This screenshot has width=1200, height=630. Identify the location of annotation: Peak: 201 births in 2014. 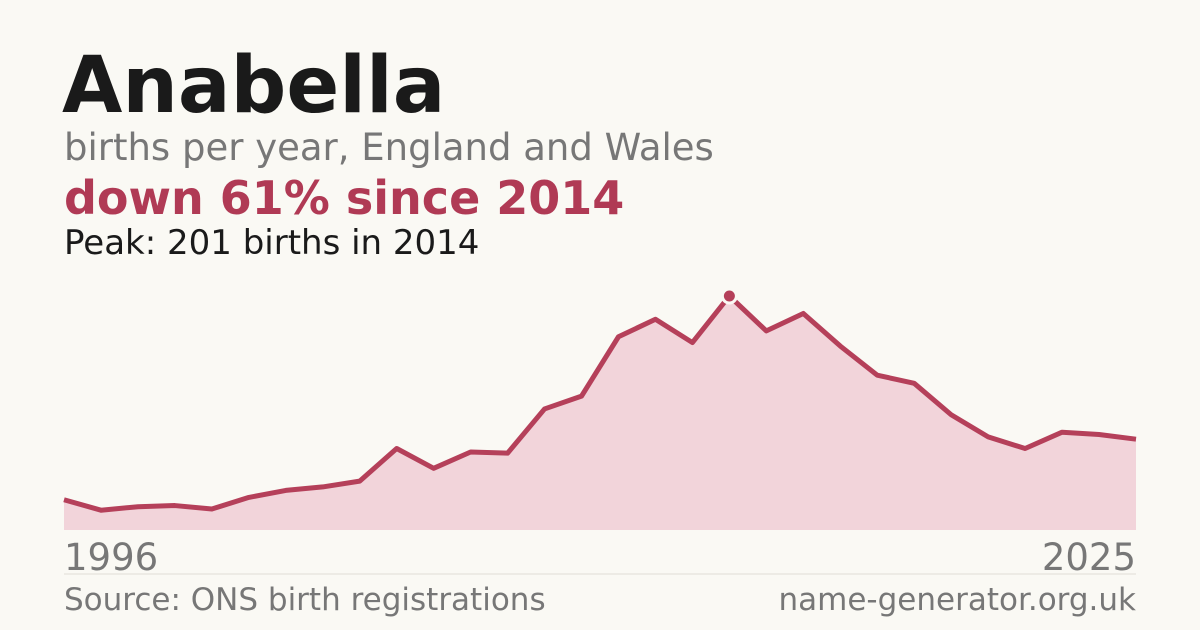
(271, 243).